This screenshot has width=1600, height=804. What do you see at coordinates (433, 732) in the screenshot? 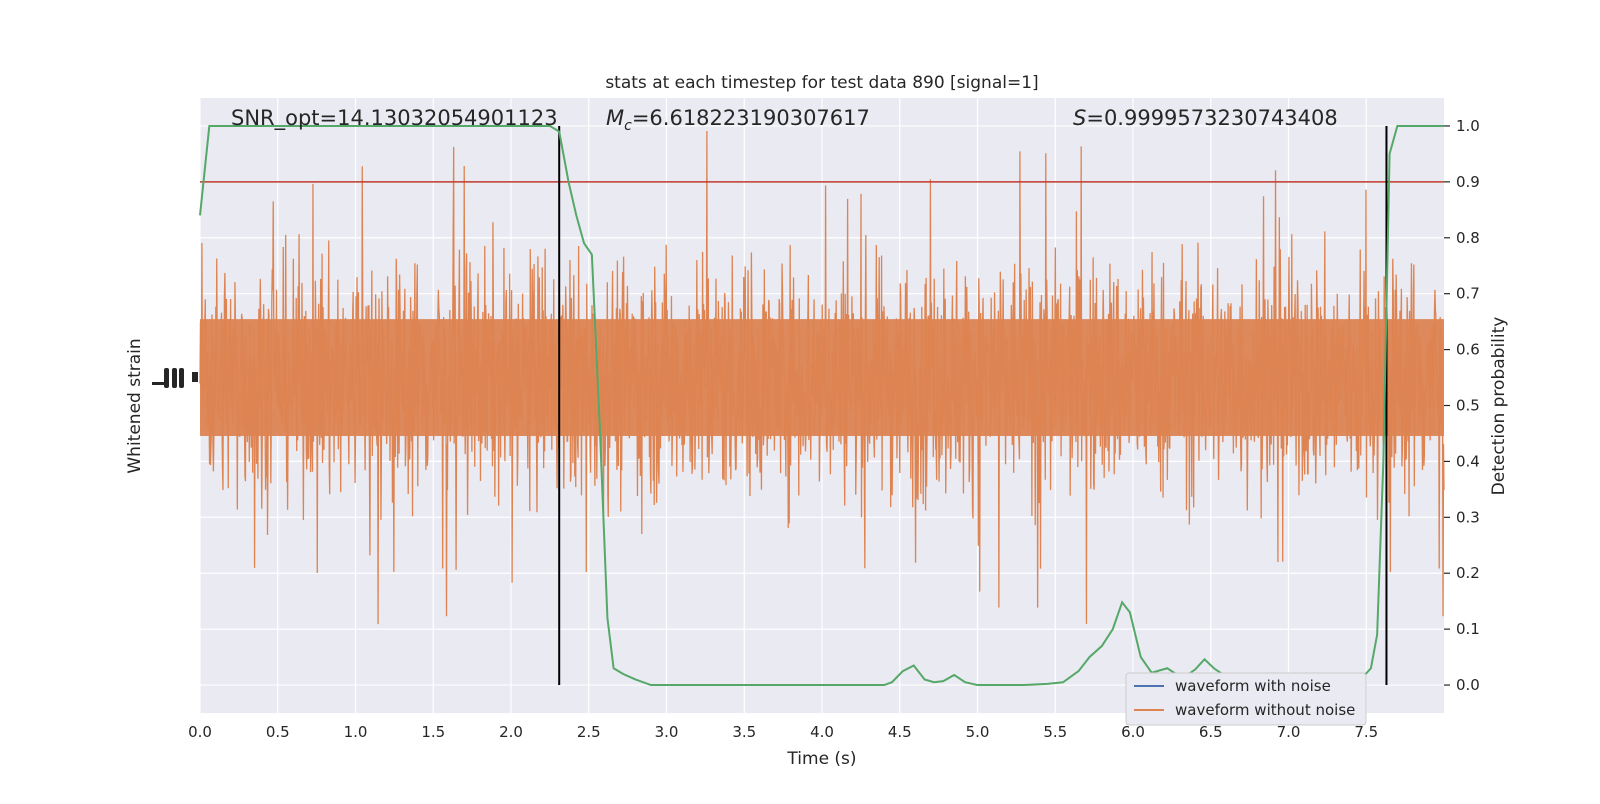
I see `x-tick-label-3: 1.5` at bounding box center [433, 732].